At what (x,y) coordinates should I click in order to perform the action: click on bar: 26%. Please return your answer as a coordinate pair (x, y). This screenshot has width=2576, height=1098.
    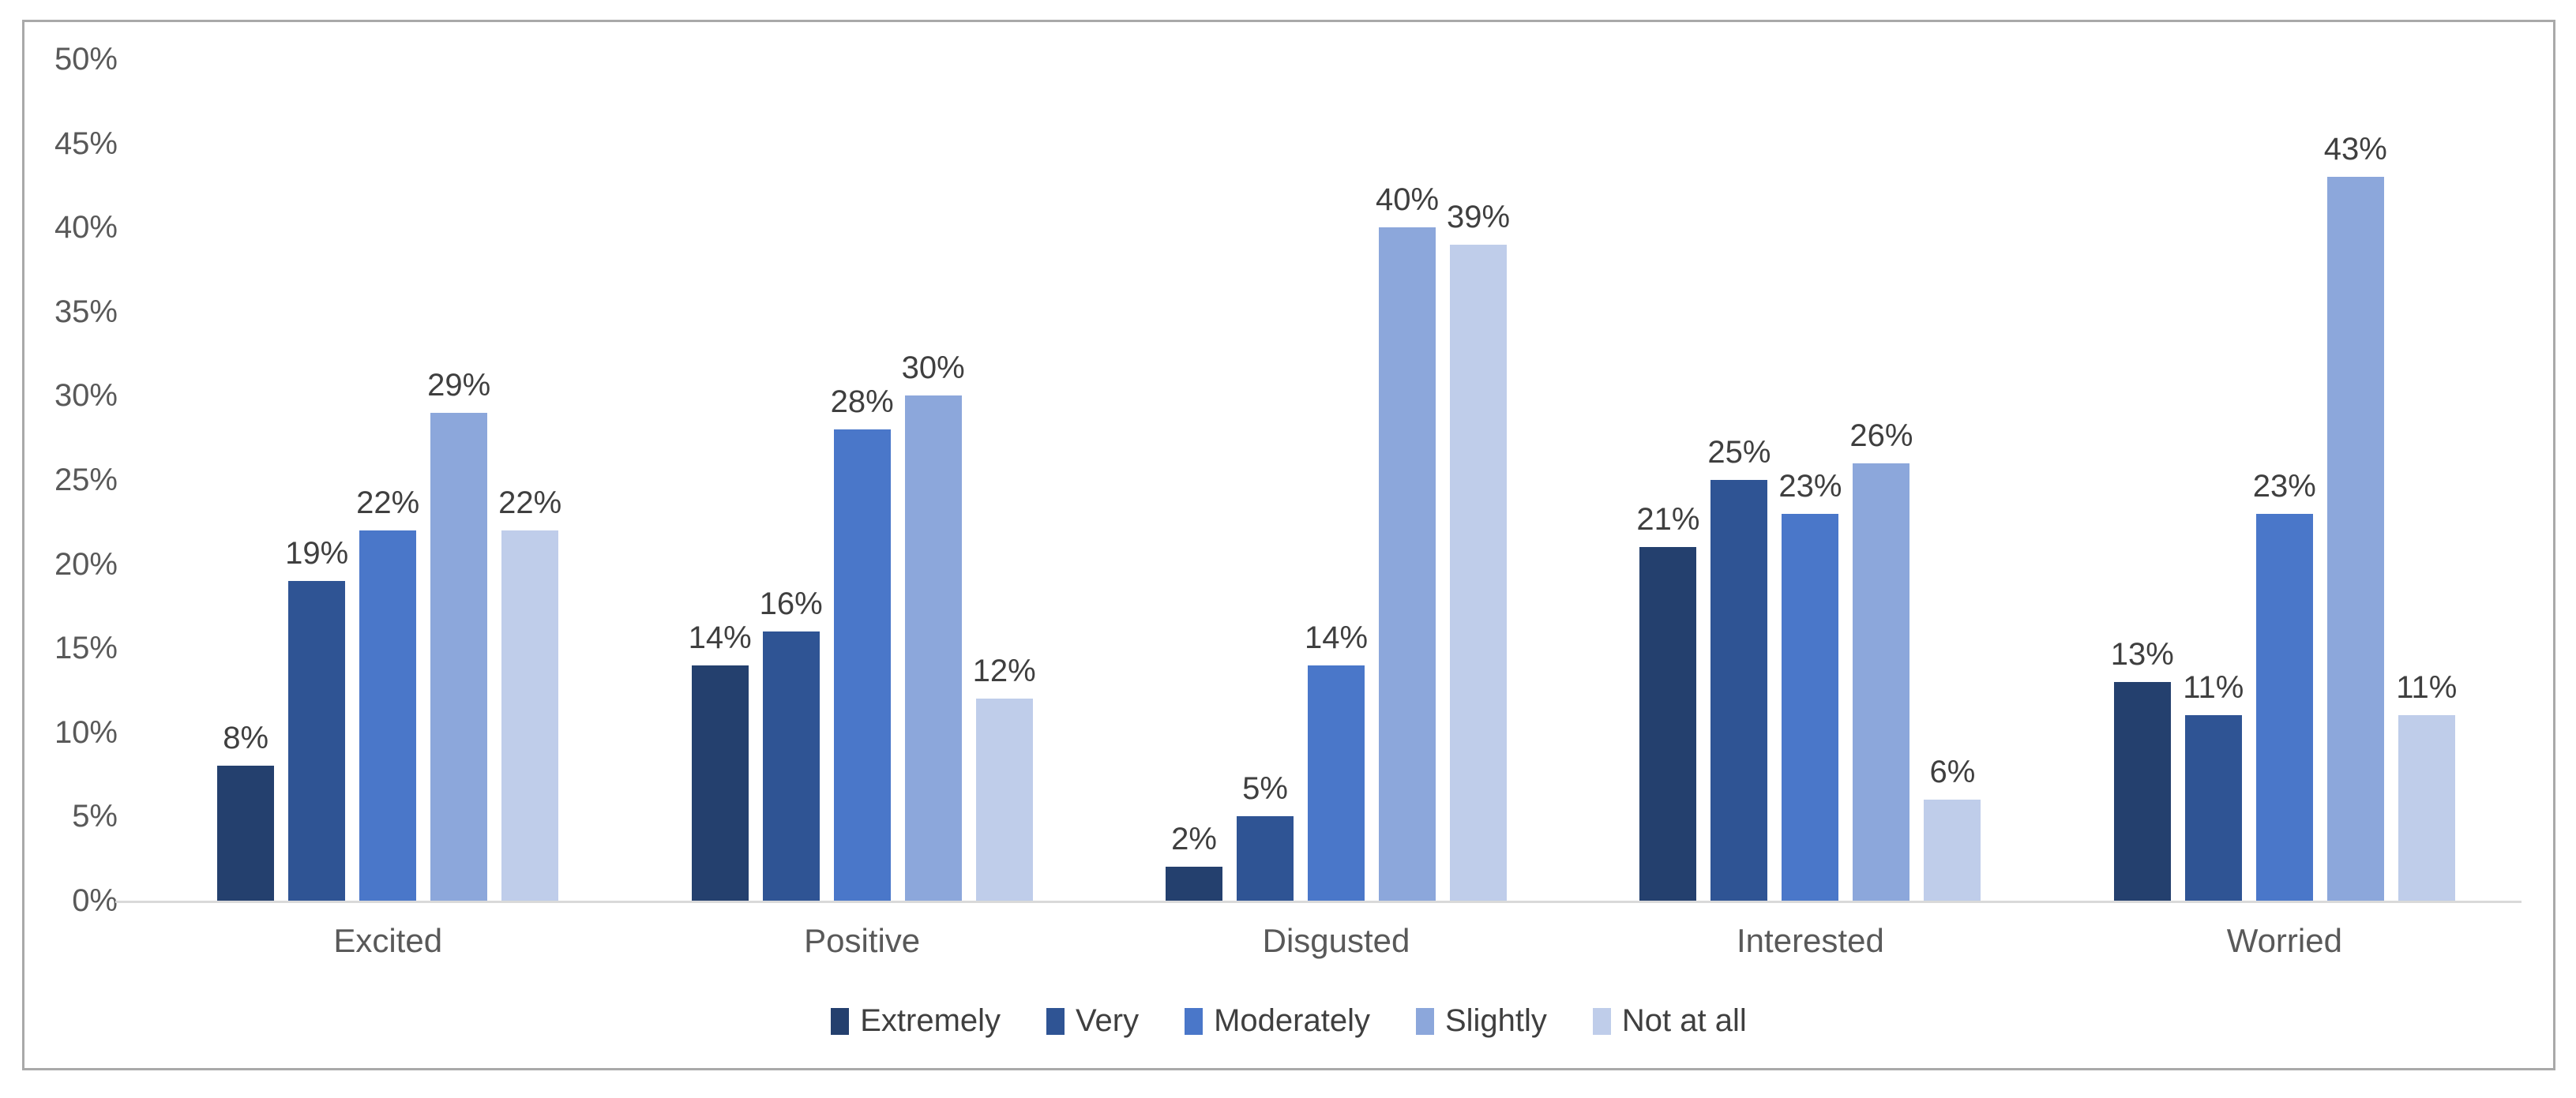
    Looking at the image, I should click on (1881, 659).